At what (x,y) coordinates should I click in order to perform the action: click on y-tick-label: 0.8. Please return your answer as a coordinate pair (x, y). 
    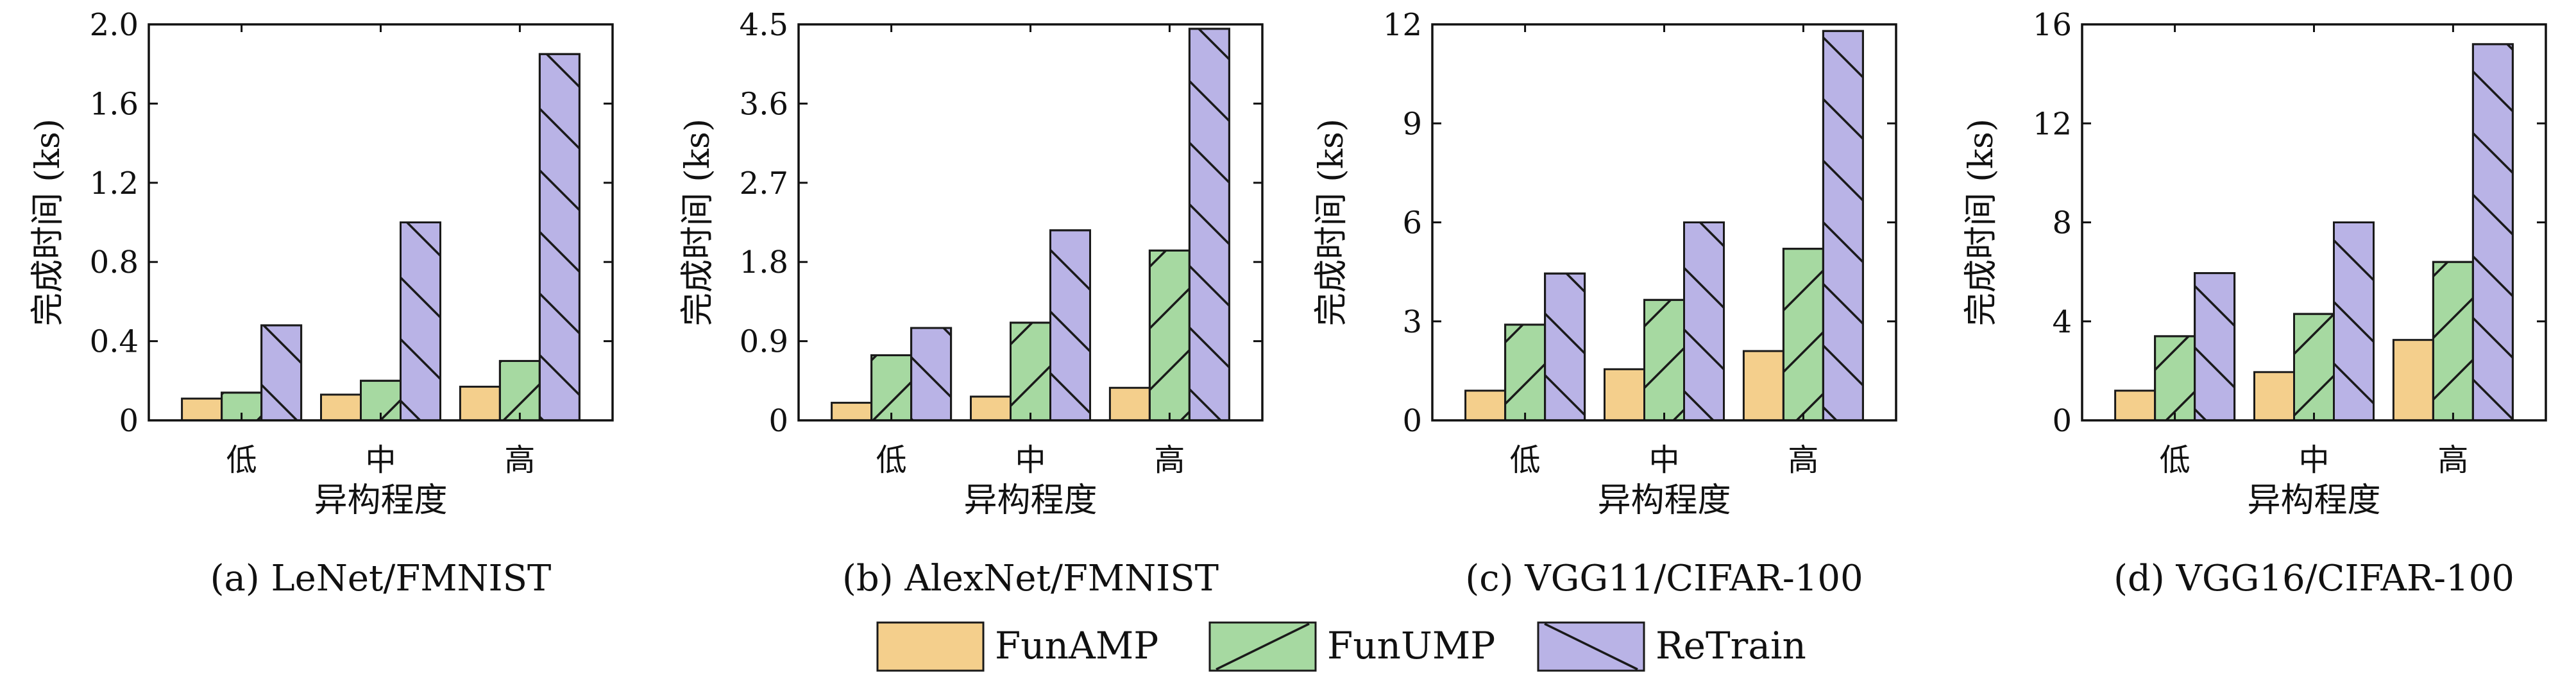
    Looking at the image, I should click on (114, 262).